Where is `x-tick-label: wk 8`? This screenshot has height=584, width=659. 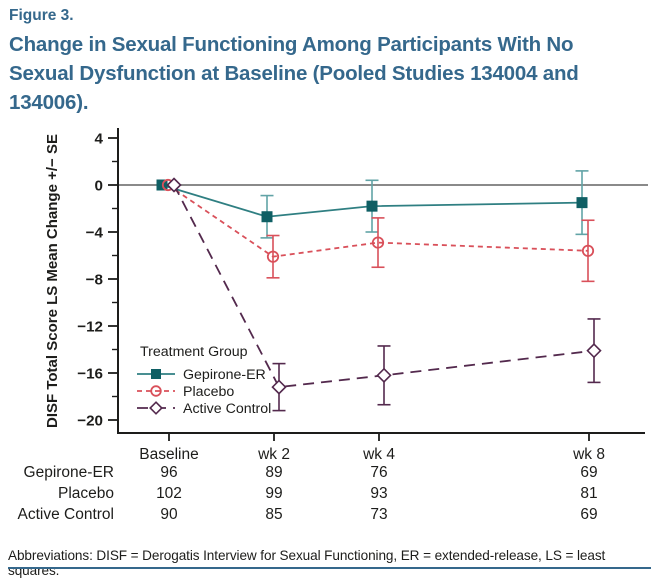
x-tick-label: wk 8 is located at coordinates (588, 454).